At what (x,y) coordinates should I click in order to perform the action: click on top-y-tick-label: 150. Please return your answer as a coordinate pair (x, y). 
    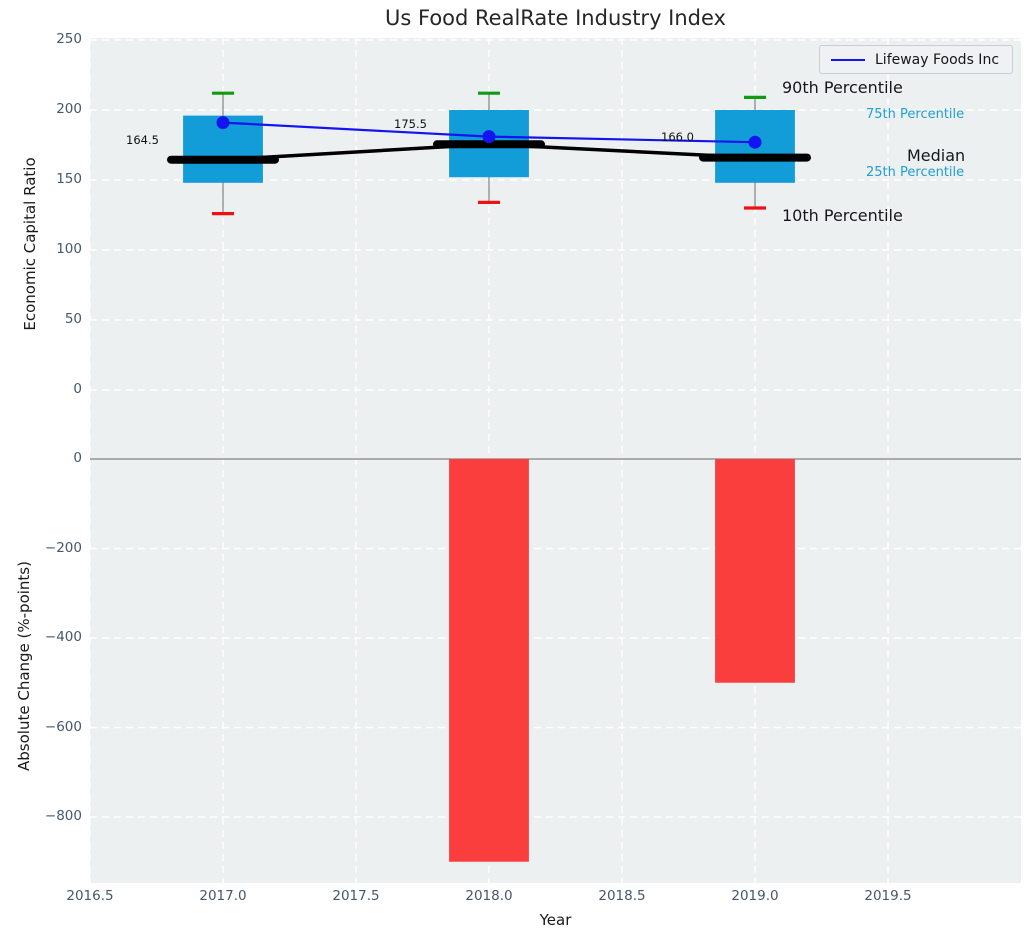
    Looking at the image, I should click on (69, 179).